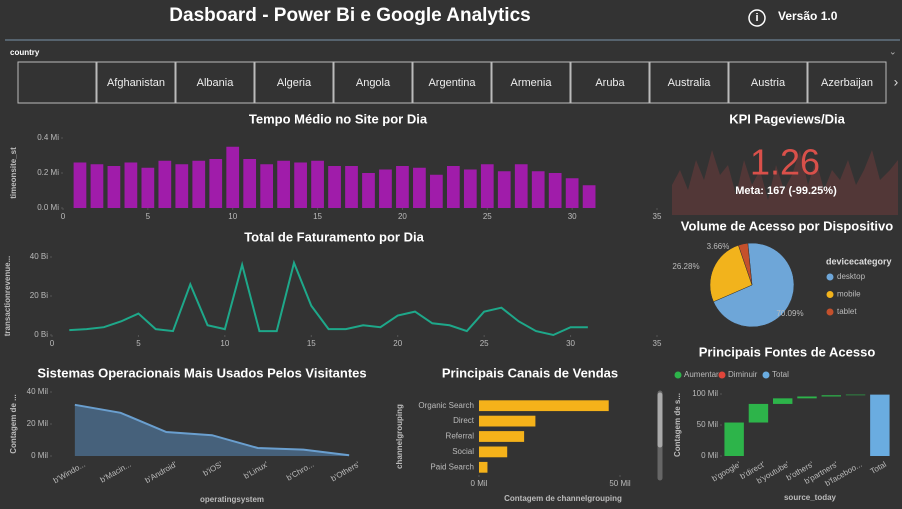  What do you see at coordinates (479, 483) in the screenshot?
I see `x-tick-label: 0 Mil` at bounding box center [479, 483].